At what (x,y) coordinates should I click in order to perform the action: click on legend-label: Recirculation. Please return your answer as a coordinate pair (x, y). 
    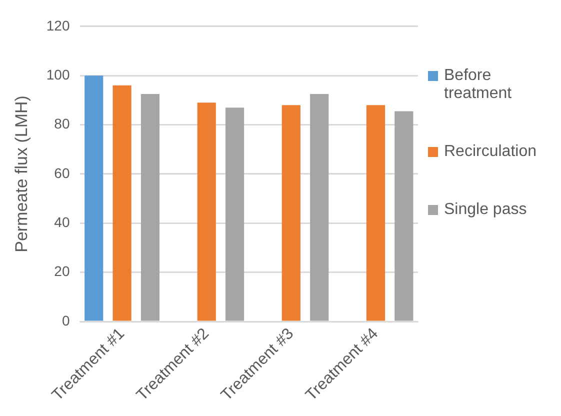
    Looking at the image, I should click on (490, 152).